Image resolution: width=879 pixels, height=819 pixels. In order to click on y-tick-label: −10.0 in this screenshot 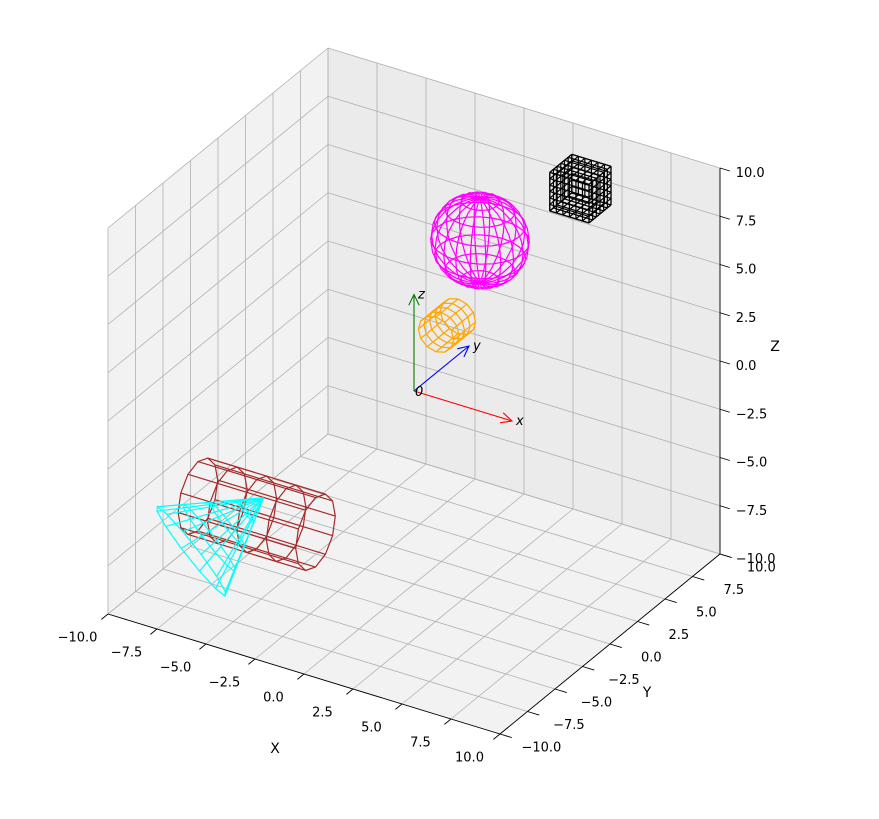, I will do `click(541, 748)`.